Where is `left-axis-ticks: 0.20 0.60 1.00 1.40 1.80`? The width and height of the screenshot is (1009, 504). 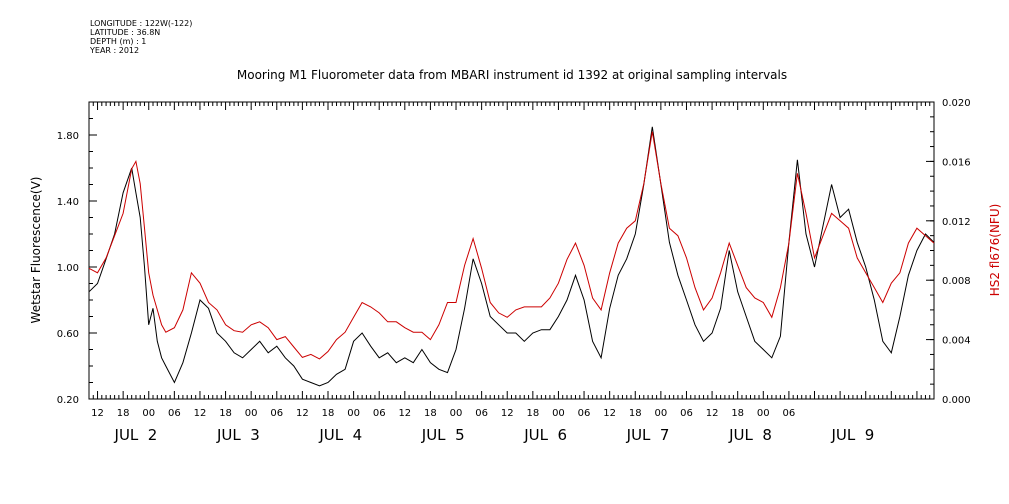 left-axis-ticks: 0.20 0.60 1.00 1.40 1.80 is located at coordinates (77, 253).